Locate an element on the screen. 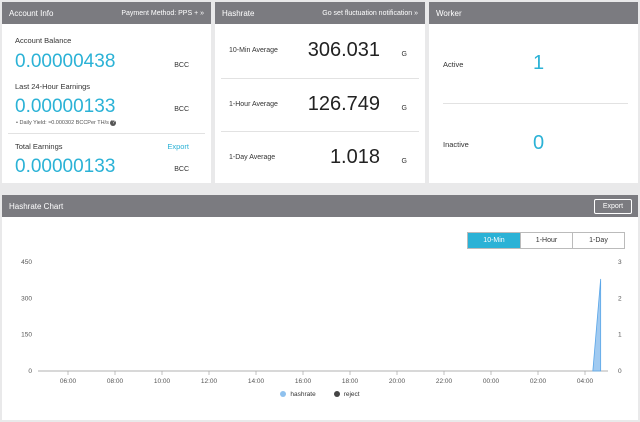  legend-hashrate: hashrate is located at coordinates (298, 394).